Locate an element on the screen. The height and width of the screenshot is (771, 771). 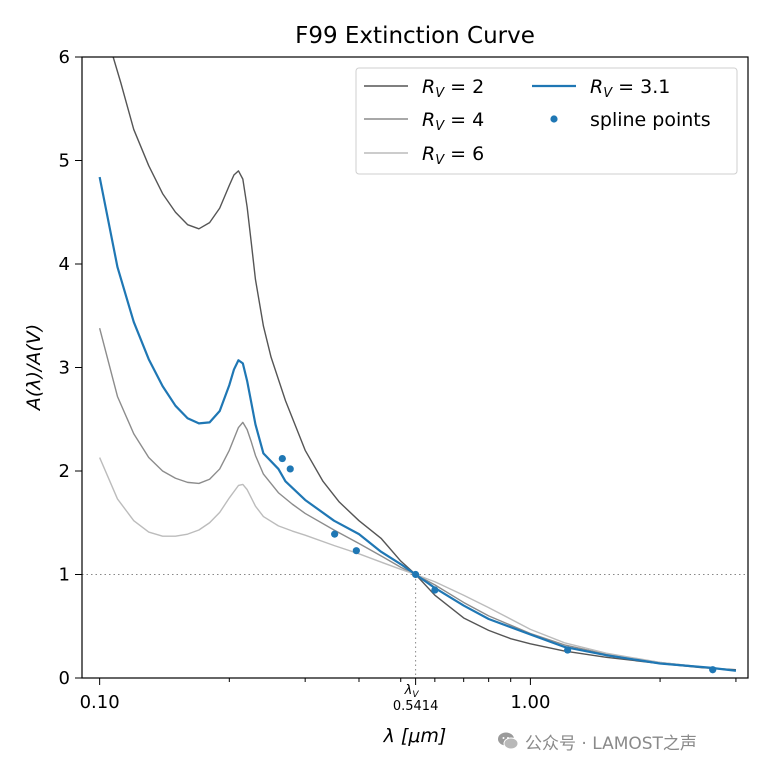
wechat-icon is located at coordinates (508, 741).